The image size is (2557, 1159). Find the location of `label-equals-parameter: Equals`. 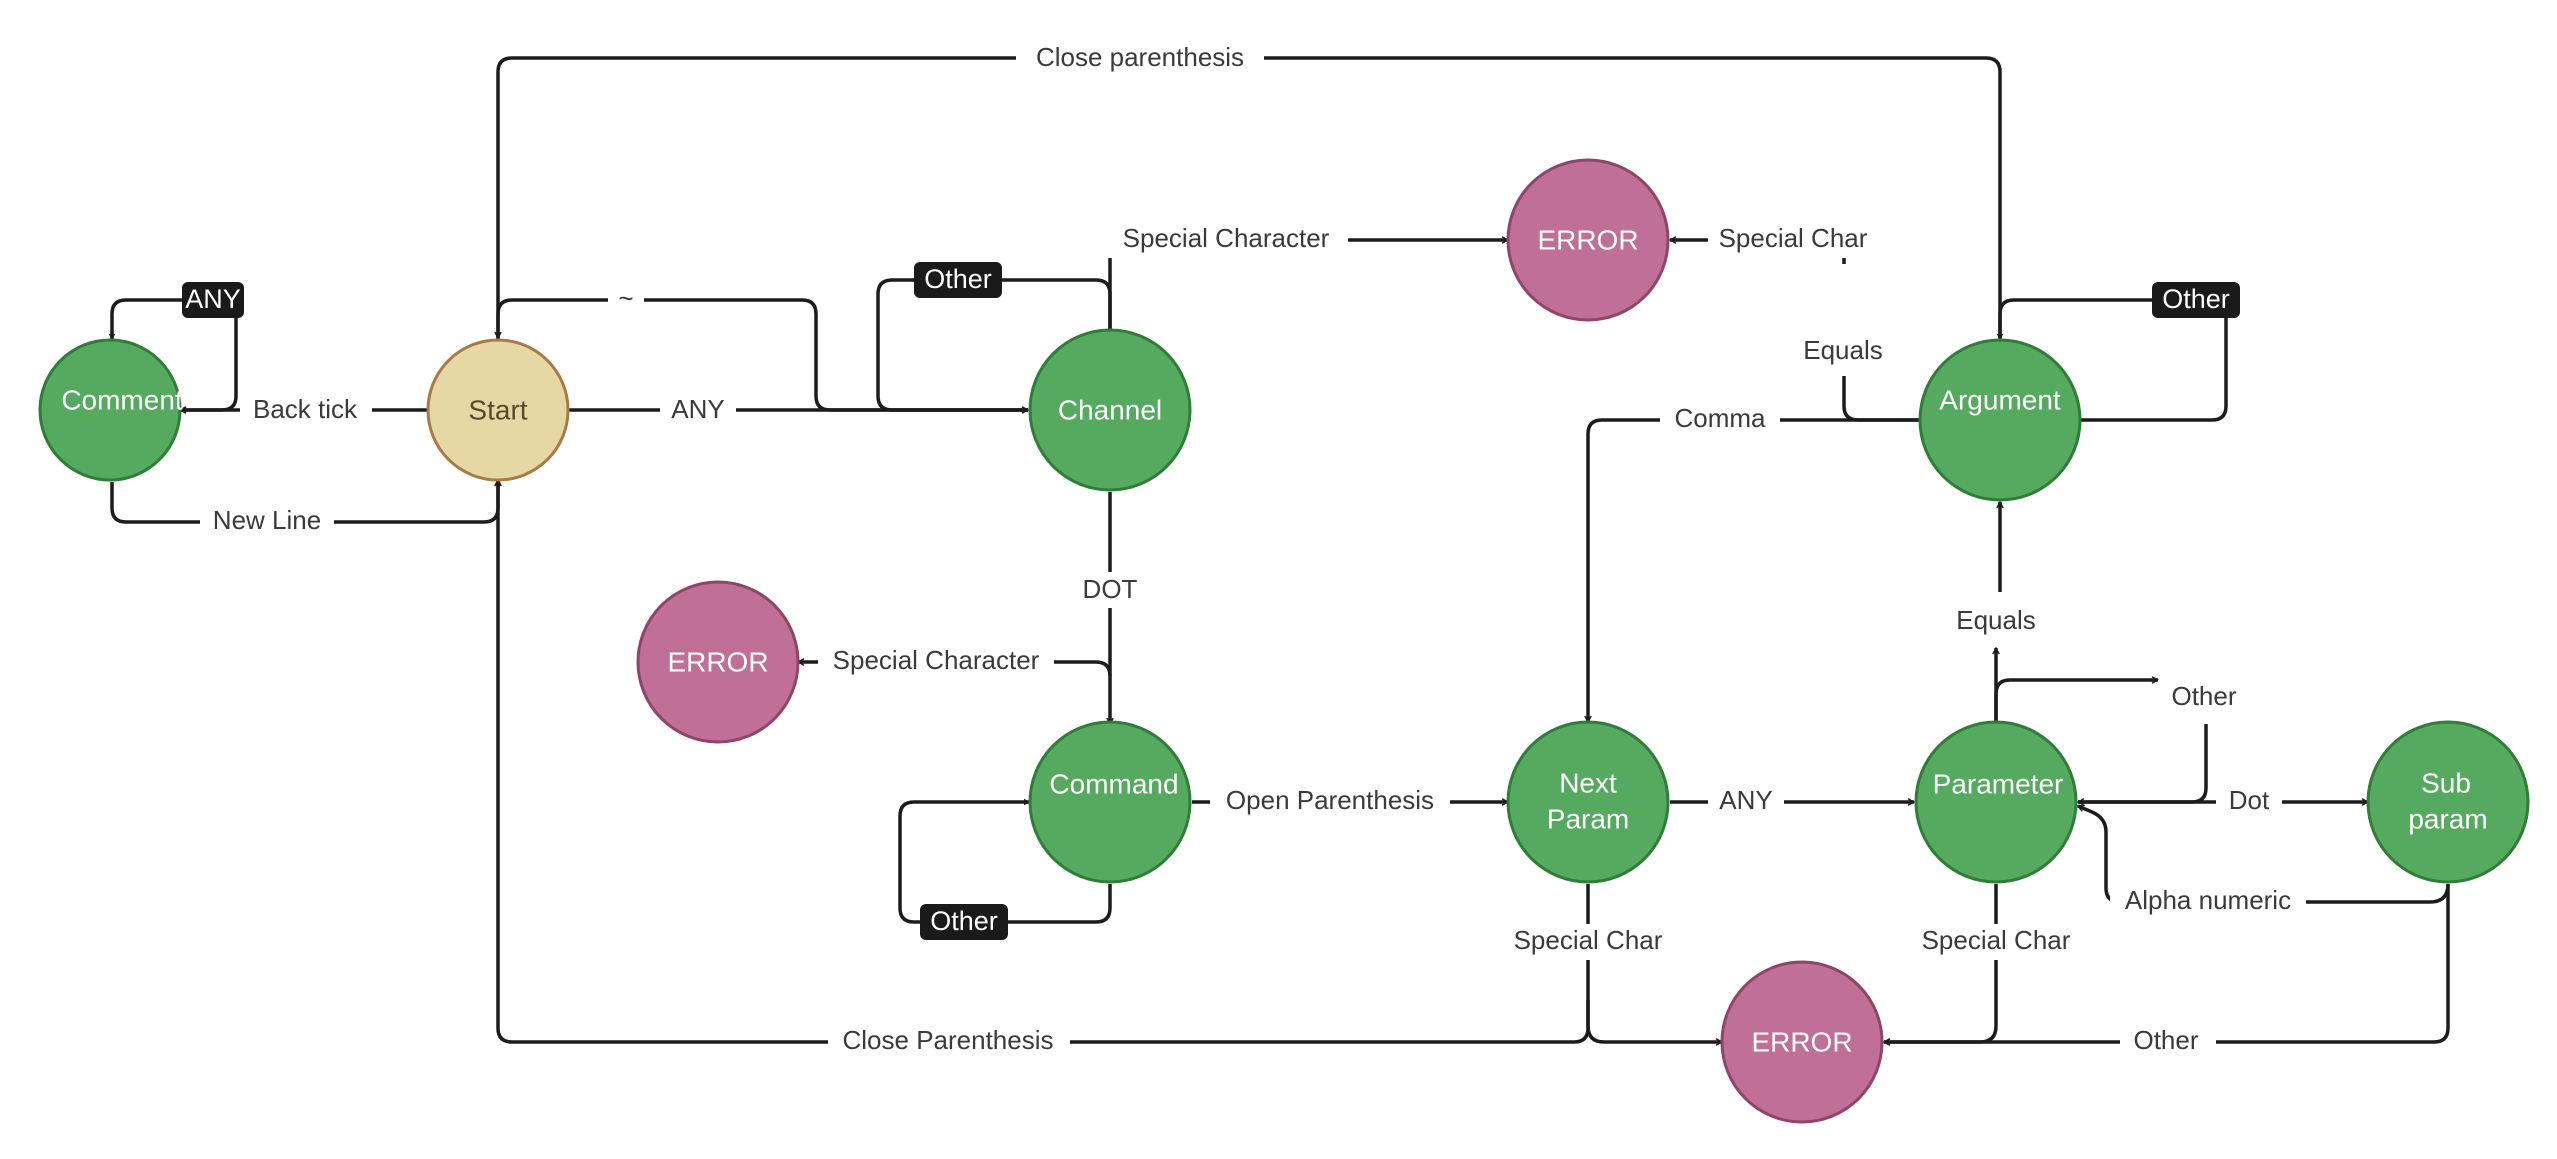

label-equals-parameter: Equals is located at coordinates (1997, 622).